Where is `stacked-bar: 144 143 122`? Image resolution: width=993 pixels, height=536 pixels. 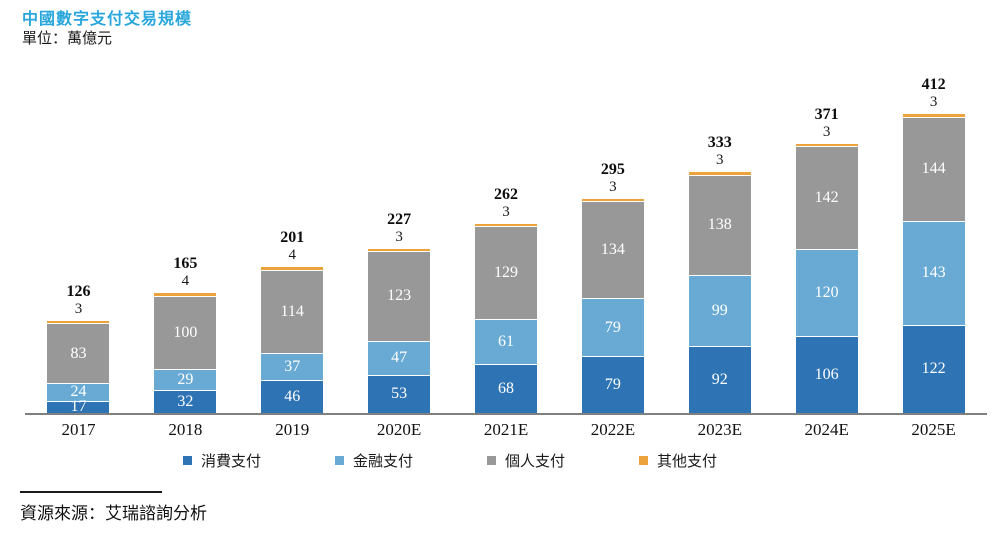
stacked-bar: 144 143 122 is located at coordinates (933, 263).